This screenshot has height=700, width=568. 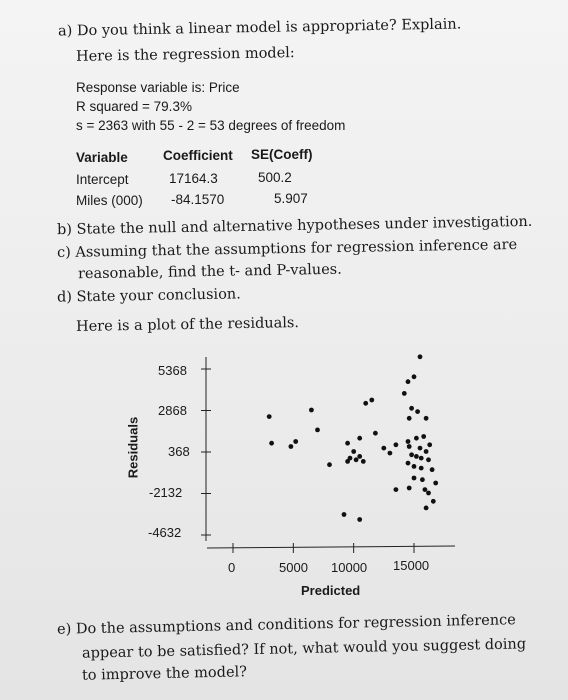 What do you see at coordinates (275, 177) in the screenshot?
I see `row-intercept-se: 500.2` at bounding box center [275, 177].